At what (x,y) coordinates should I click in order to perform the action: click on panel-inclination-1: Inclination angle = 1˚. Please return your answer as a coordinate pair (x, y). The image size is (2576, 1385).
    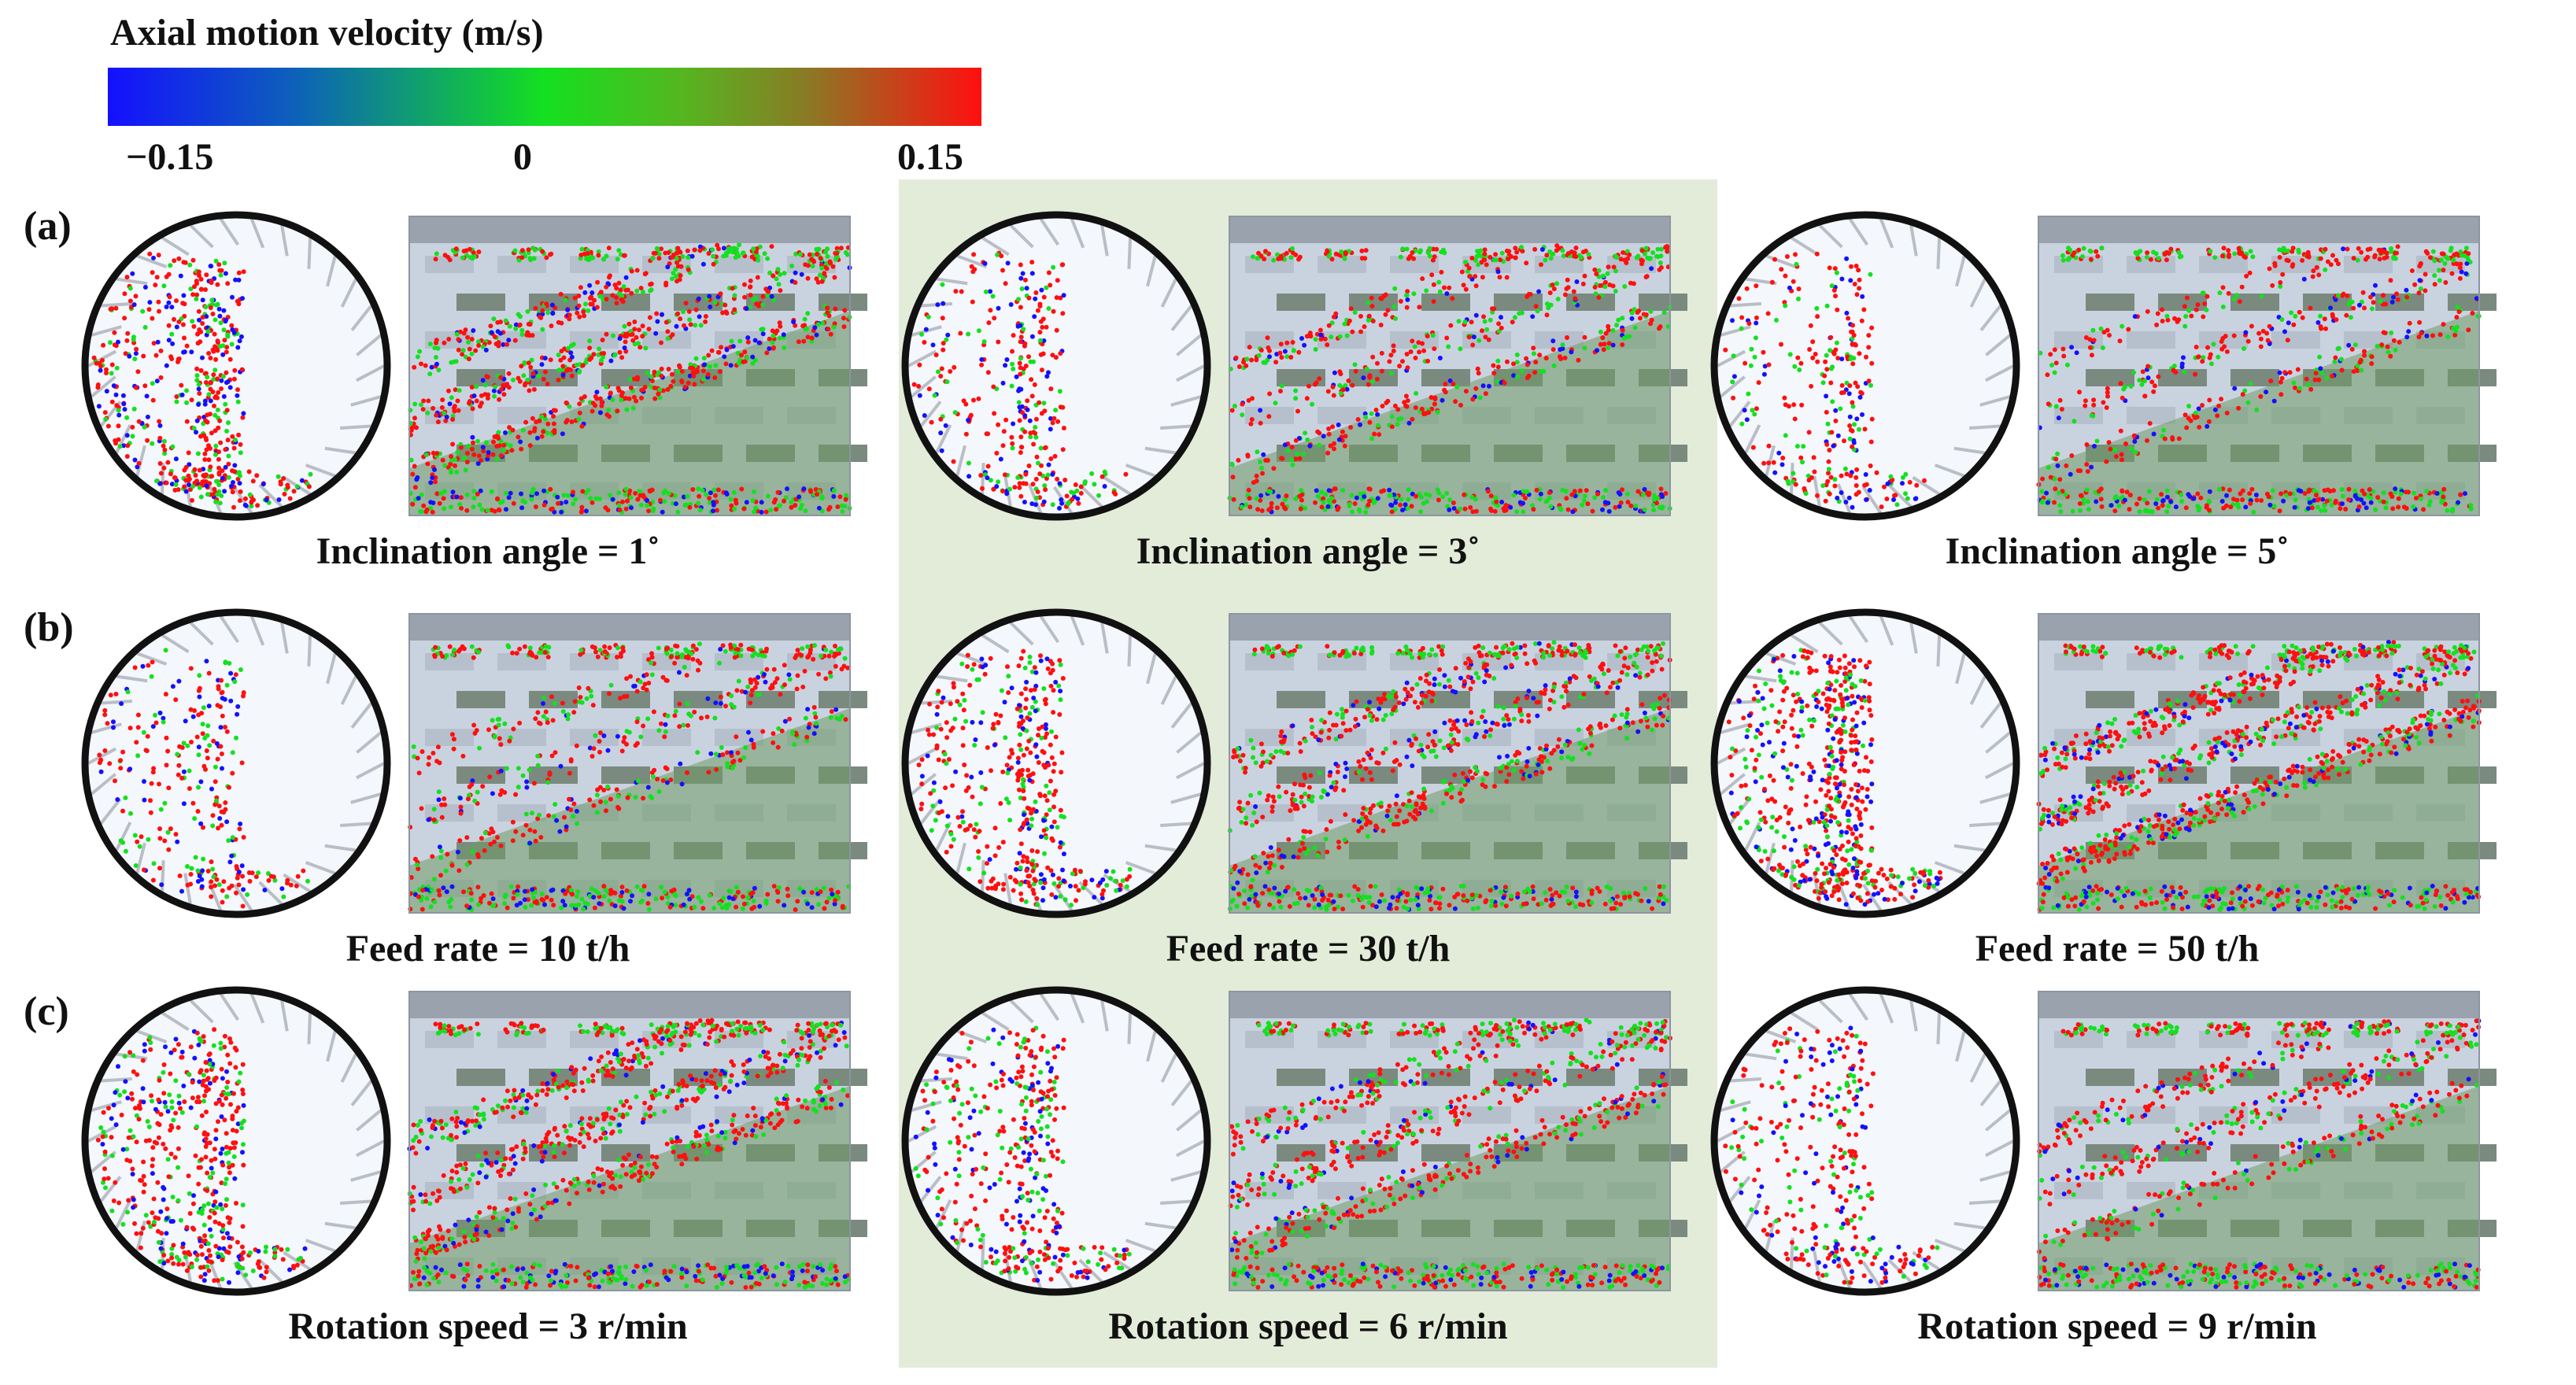
    Looking at the image, I should click on (488, 398).